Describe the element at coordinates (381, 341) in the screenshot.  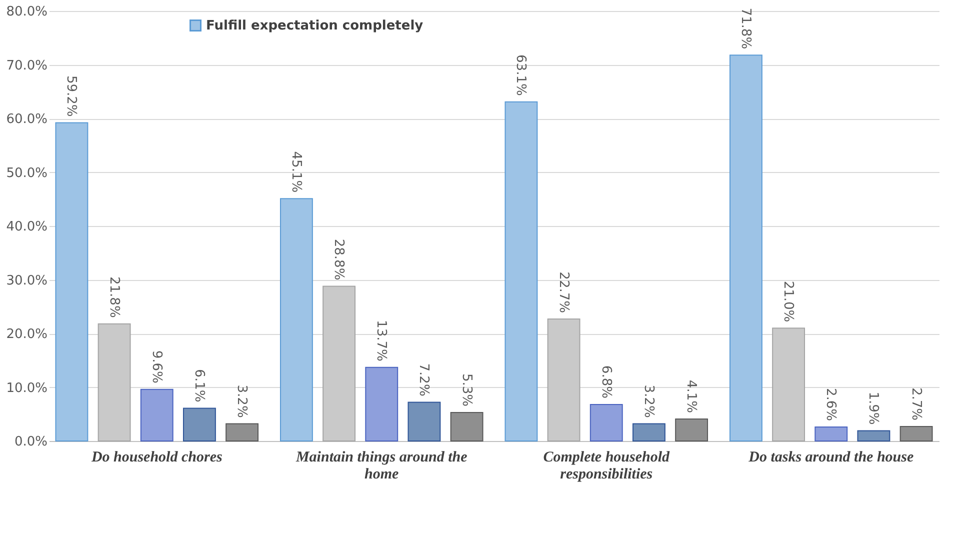
I see `data-label: 13.7%` at that location.